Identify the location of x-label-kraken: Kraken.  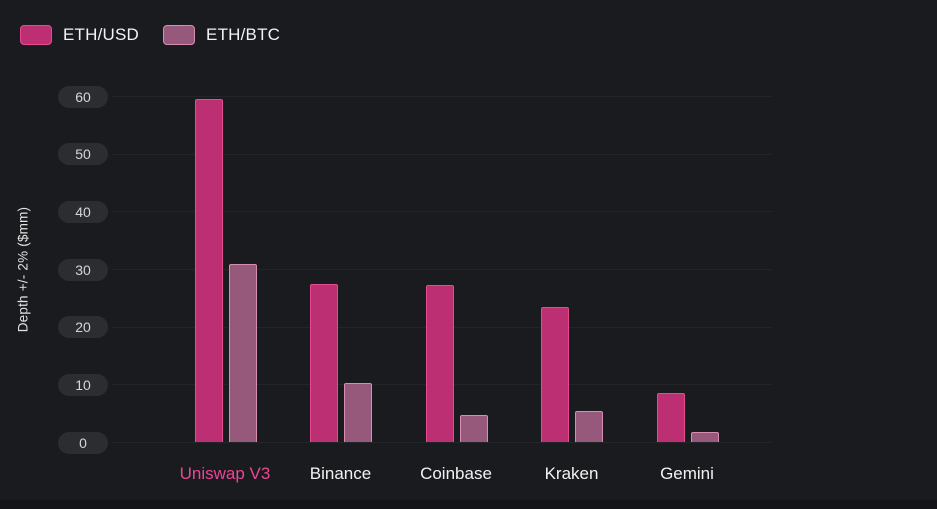
(571, 473).